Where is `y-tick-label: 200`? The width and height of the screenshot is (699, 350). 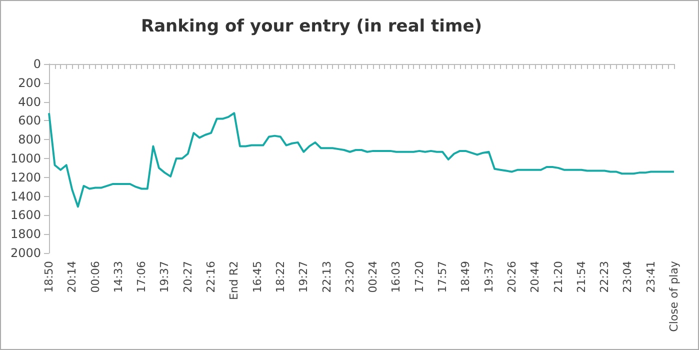 y-tick-label: 200 is located at coordinates (29, 83).